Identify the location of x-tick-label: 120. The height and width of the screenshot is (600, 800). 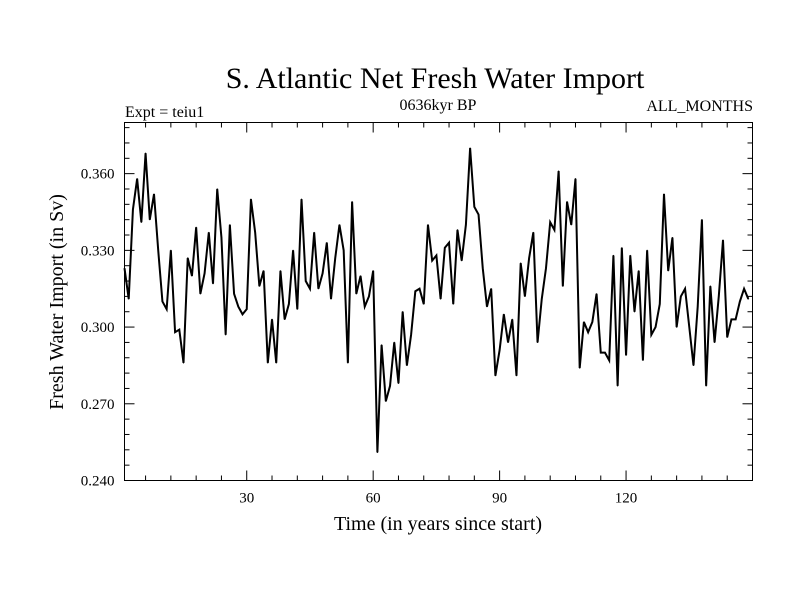
(626, 499).